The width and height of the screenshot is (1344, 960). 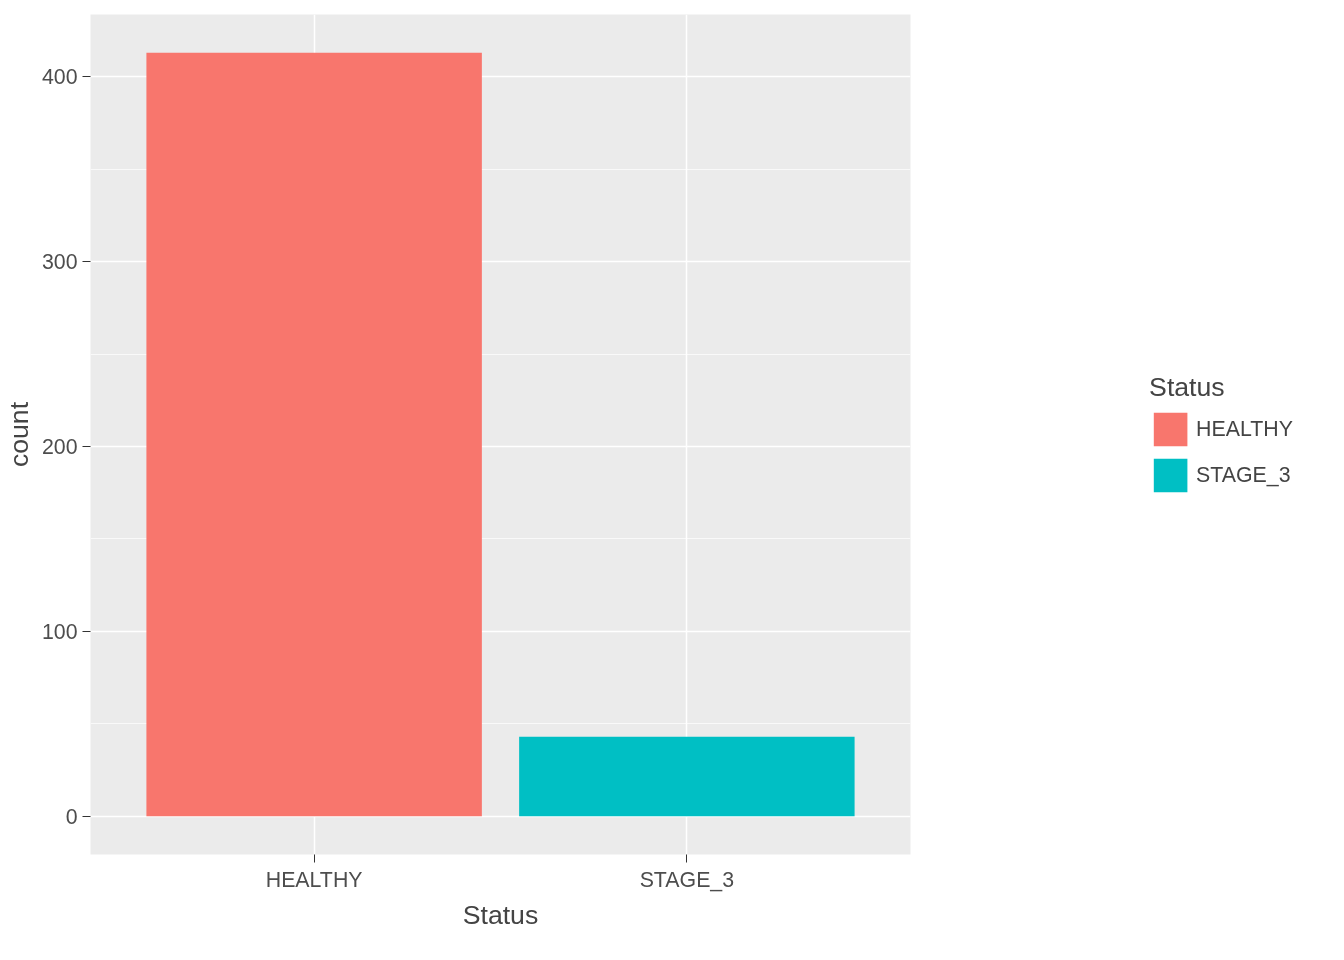 I want to click on y-tick-label: 0, so click(x=71, y=816).